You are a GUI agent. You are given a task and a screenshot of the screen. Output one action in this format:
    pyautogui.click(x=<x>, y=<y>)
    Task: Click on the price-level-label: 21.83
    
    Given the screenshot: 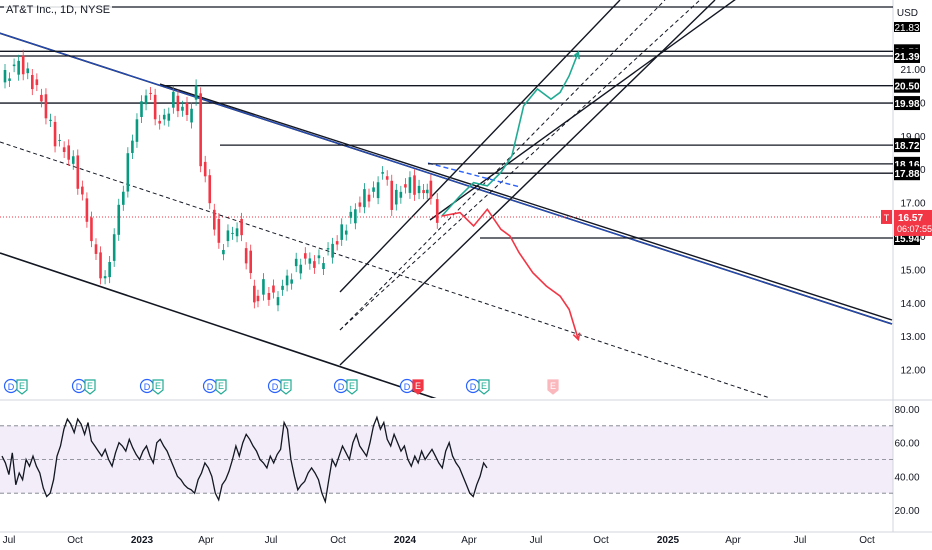 What is the action you would take?
    pyautogui.click(x=906, y=28)
    